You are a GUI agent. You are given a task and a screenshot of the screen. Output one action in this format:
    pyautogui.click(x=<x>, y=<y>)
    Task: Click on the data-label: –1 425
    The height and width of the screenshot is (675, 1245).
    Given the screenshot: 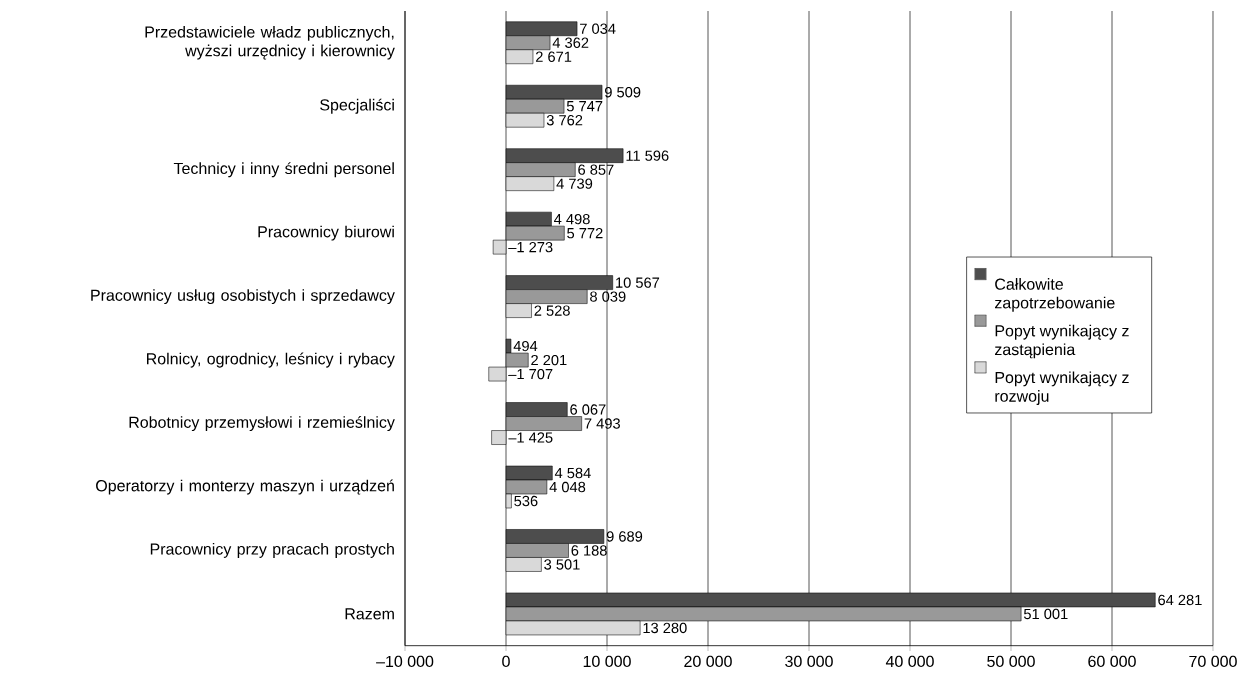 What is the action you would take?
    pyautogui.click(x=530, y=437)
    